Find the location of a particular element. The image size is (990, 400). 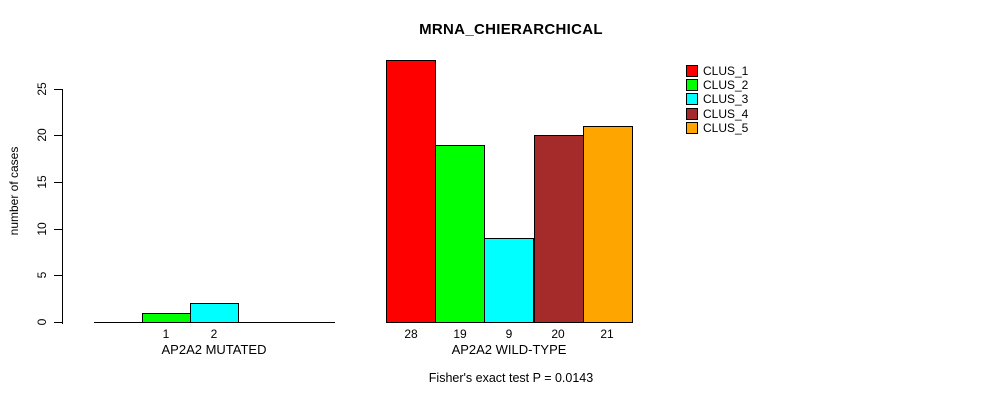

bar-value-label: 9 is located at coordinates (509, 334).